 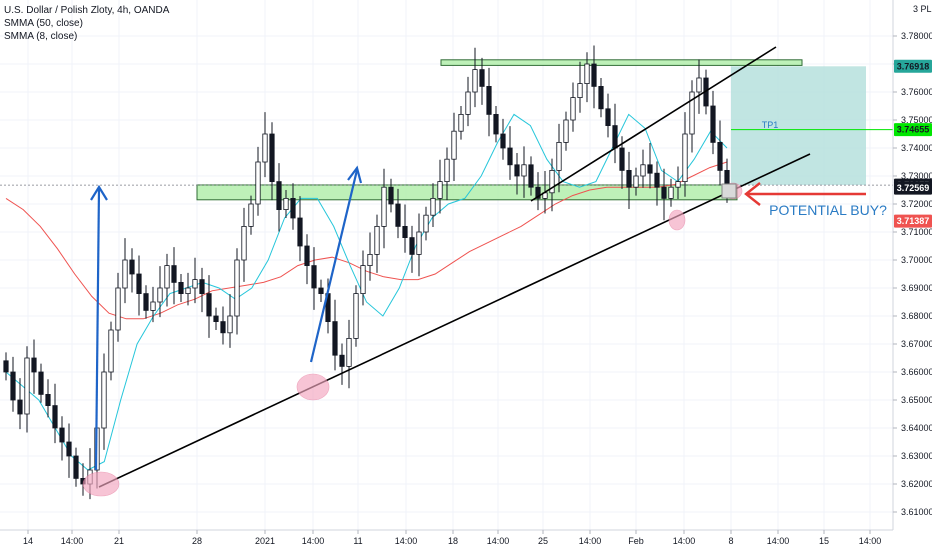 What do you see at coordinates (916, 288) in the screenshot?
I see `price-tick-label: 3.69000` at bounding box center [916, 288].